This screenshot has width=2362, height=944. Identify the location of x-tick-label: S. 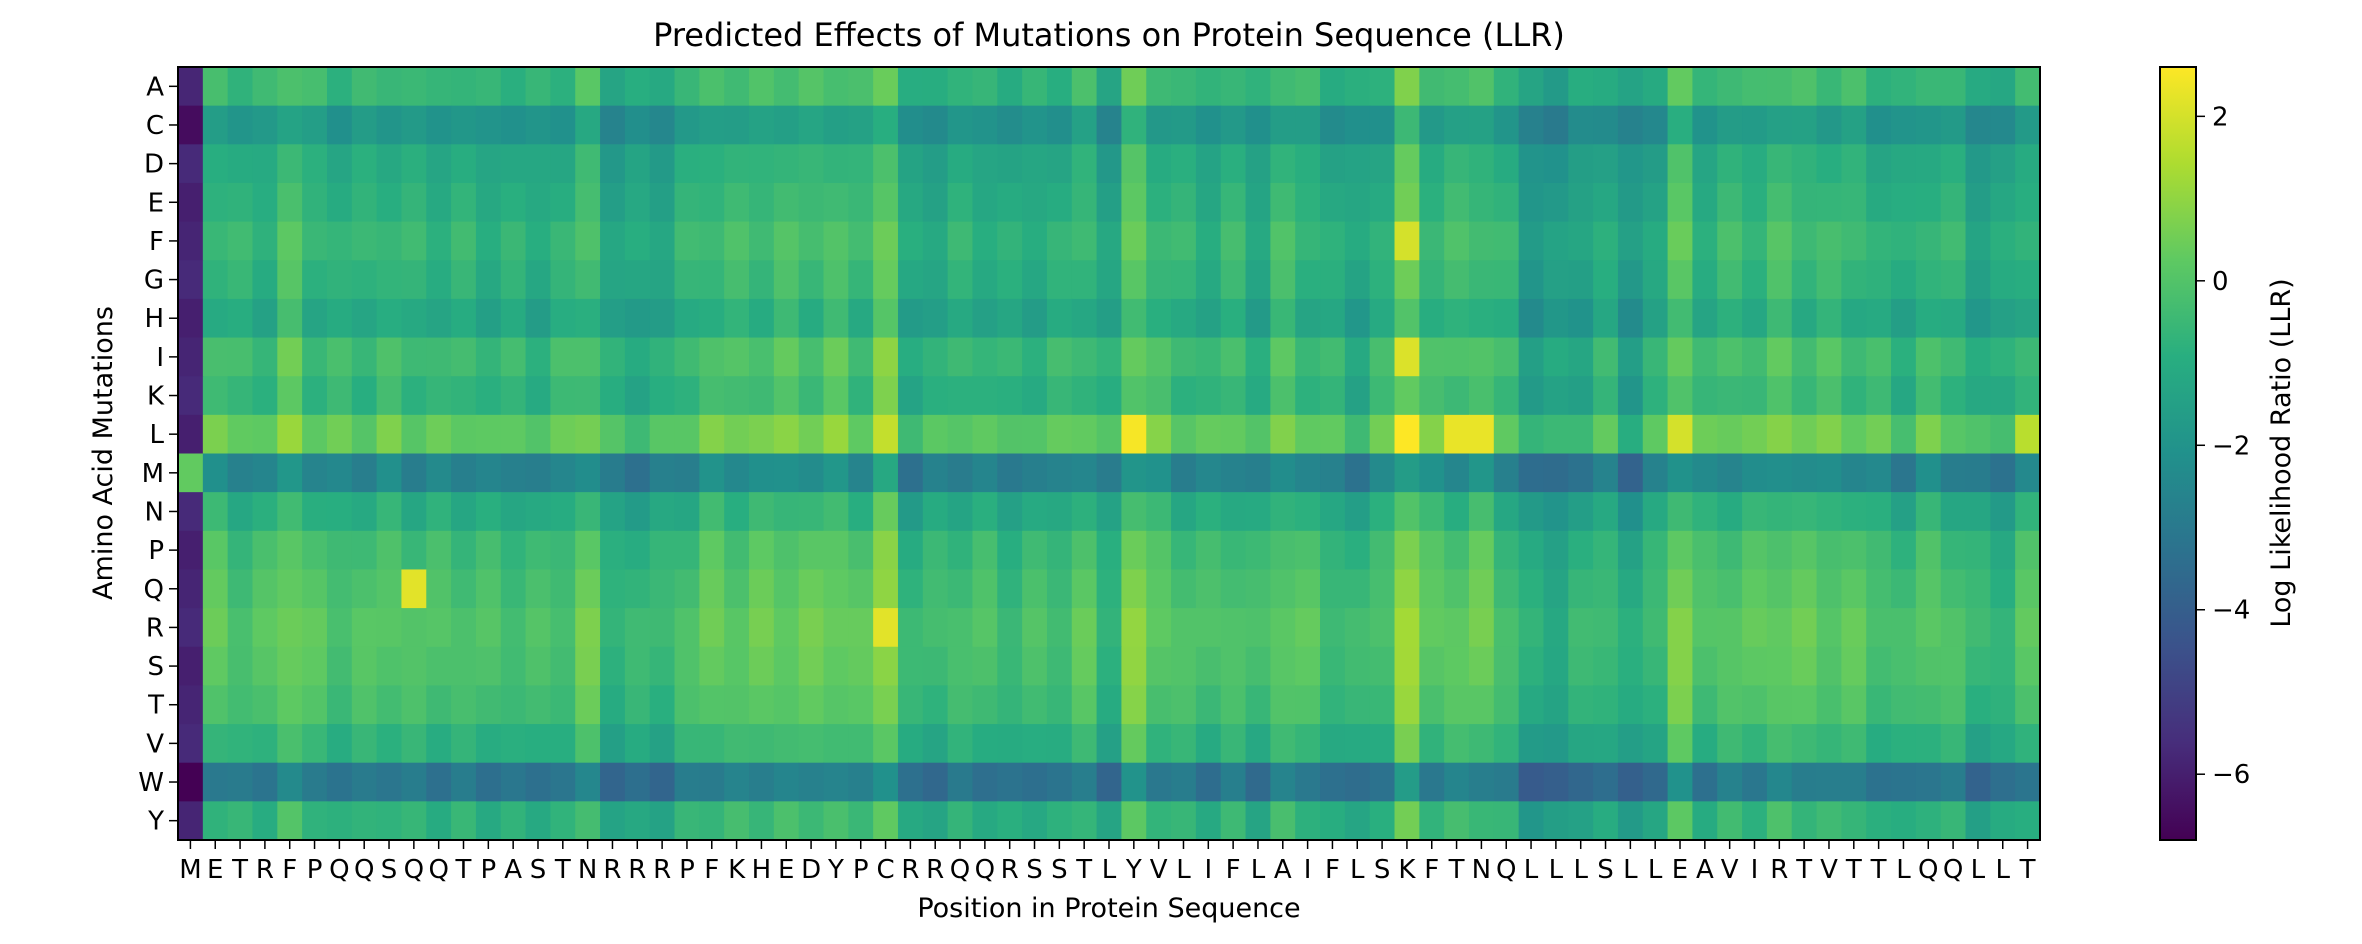
(538, 870).